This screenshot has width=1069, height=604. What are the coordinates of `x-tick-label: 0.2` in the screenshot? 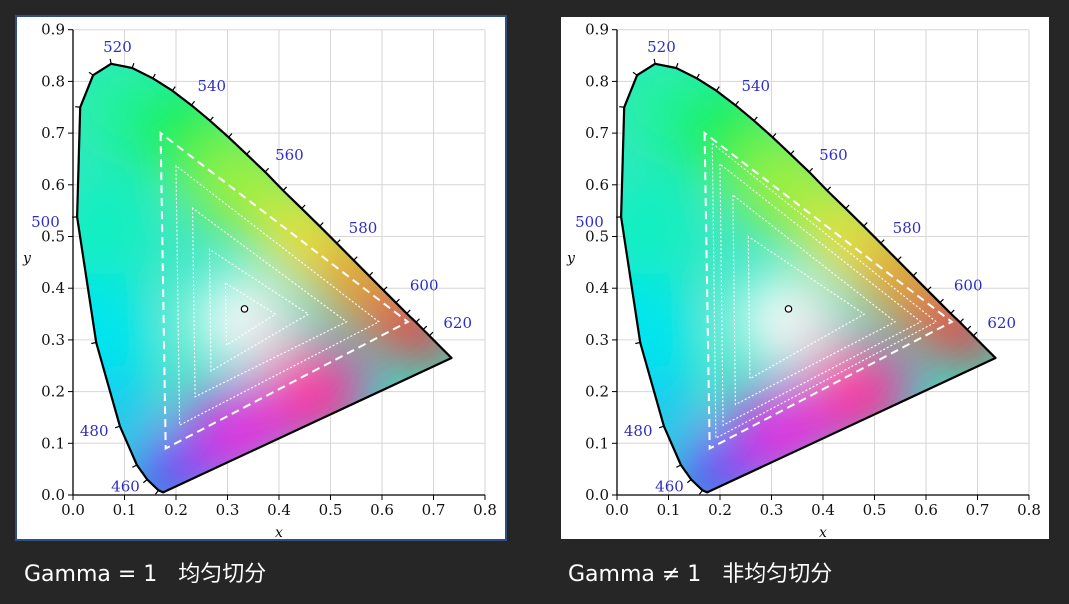 It's located at (176, 510).